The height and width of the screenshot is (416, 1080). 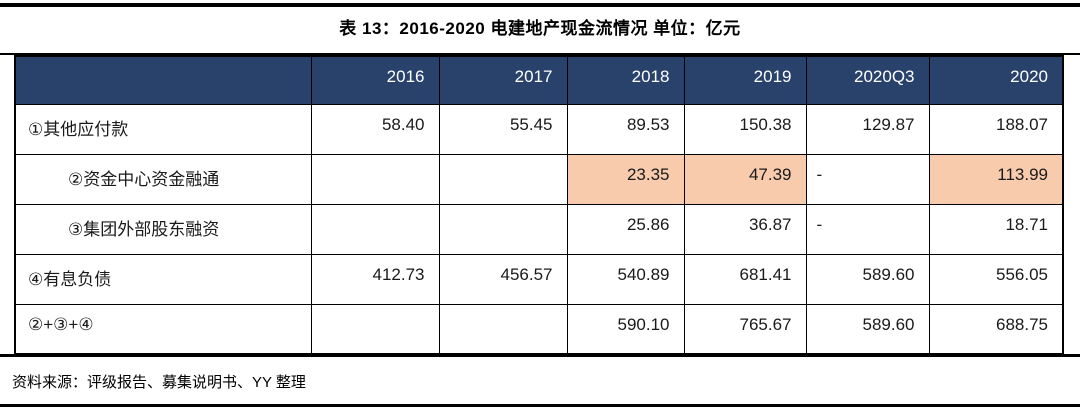 I want to click on table-cell: 25.86, so click(x=625, y=229).